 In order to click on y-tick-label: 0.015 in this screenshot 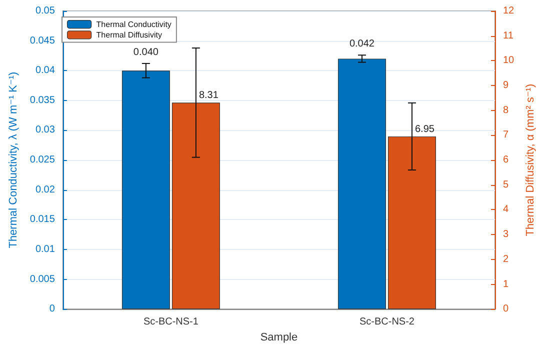, I will do `click(43, 220)`.